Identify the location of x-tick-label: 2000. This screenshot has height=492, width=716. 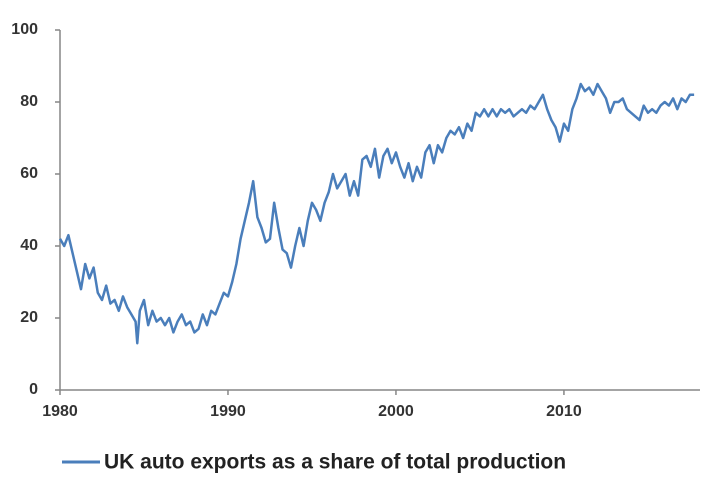
(396, 411).